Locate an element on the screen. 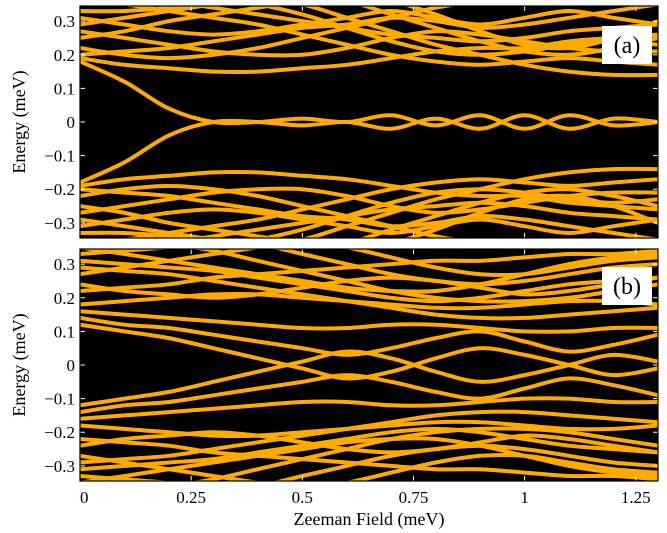 The width and height of the screenshot is (667, 533). xtick-label: 0 is located at coordinates (84, 497).